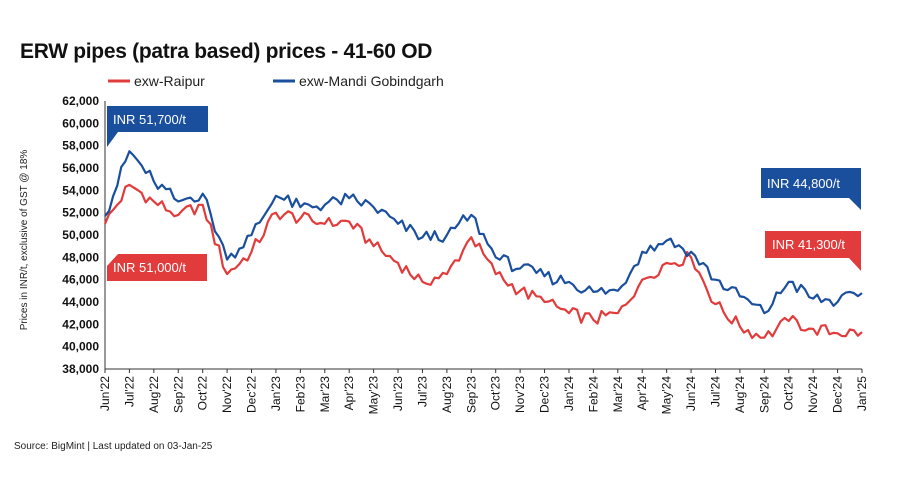 Image resolution: width=908 pixels, height=485 pixels. Describe the element at coordinates (80, 168) in the screenshot. I see `y-tick-label: 56,000` at that location.